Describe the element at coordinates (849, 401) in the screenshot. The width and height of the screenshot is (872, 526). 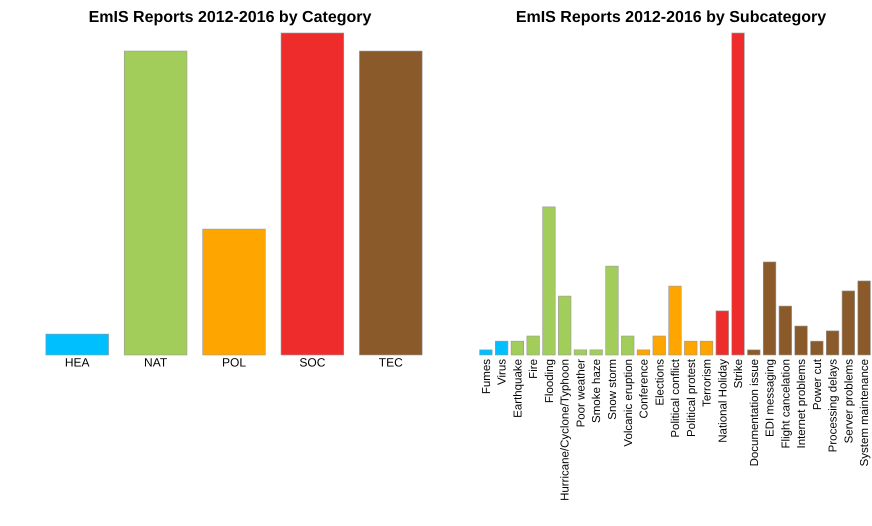
I see `x-tick-label: Server problems` at that location.